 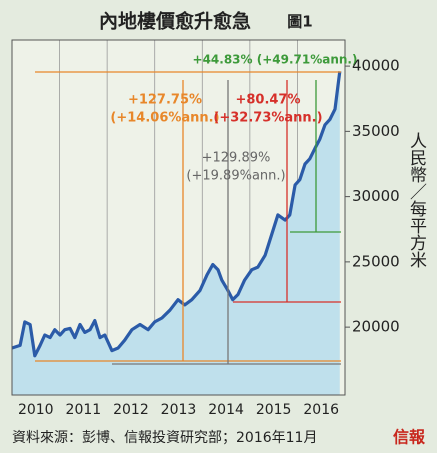 What do you see at coordinates (164, 437) in the screenshot?
I see `source: 資料來源：彭博、信報投資研究部；2016年11月` at bounding box center [164, 437].